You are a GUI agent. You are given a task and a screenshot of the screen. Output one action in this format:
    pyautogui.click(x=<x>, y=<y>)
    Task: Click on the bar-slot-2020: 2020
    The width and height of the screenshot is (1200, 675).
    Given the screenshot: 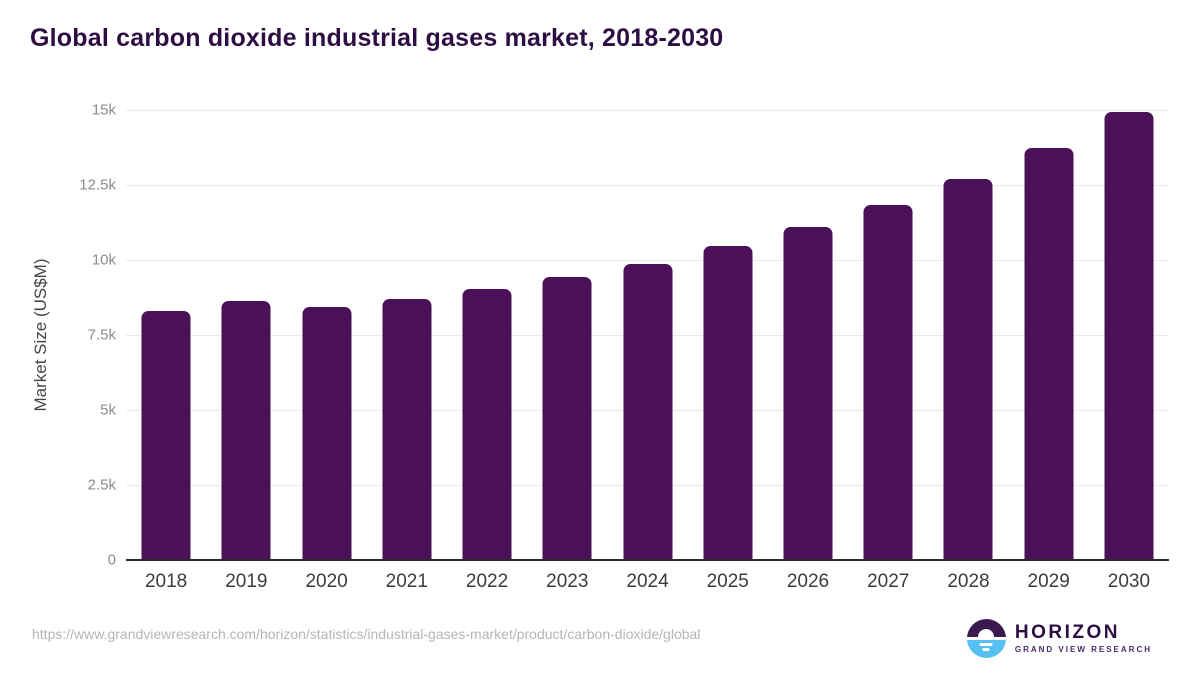 What is the action you would take?
    pyautogui.click(x=326, y=351)
    